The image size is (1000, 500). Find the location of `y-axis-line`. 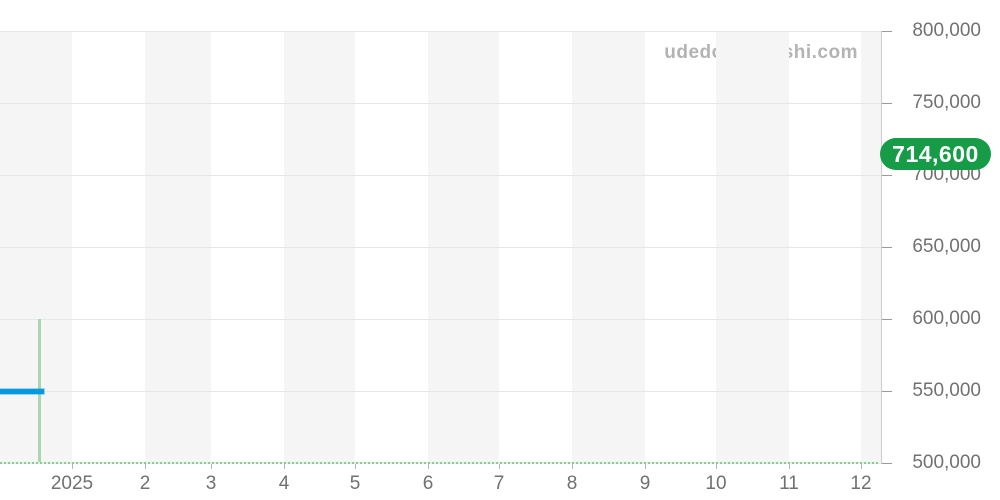

y-axis-line is located at coordinates (881, 247).